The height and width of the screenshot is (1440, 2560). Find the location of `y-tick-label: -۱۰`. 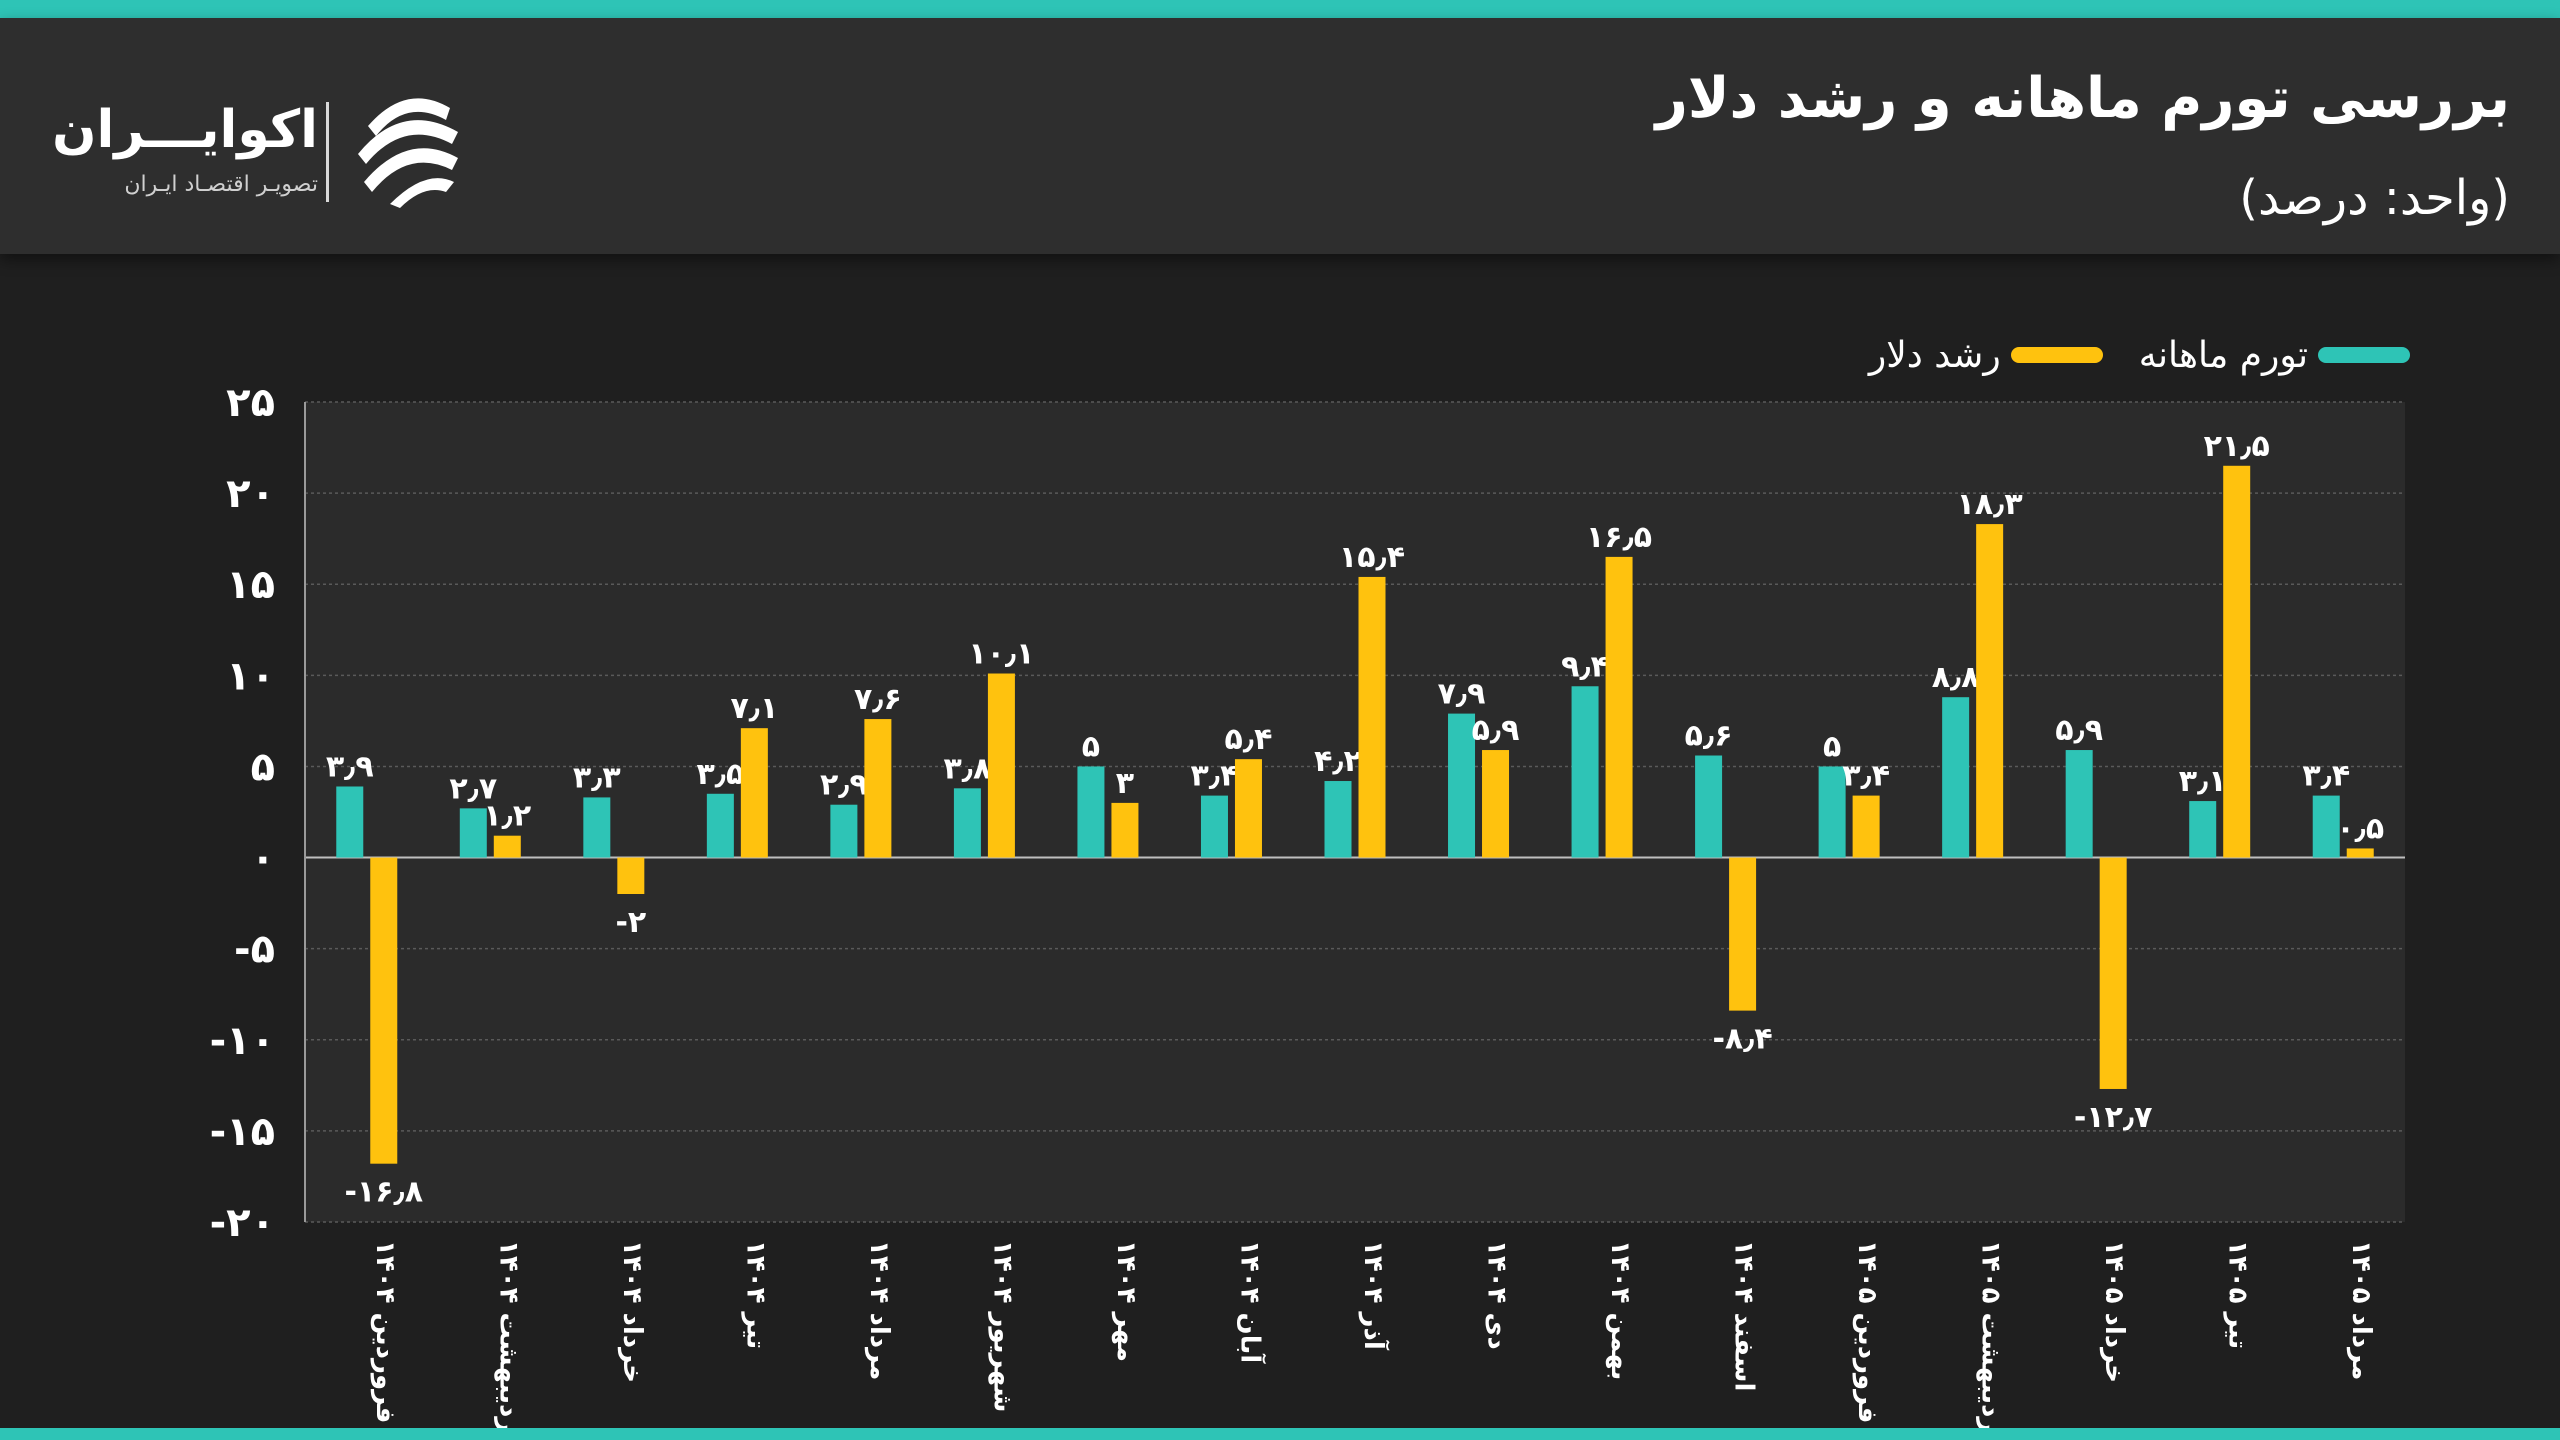

y-tick-label: -۱۰ is located at coordinates (242, 1041).